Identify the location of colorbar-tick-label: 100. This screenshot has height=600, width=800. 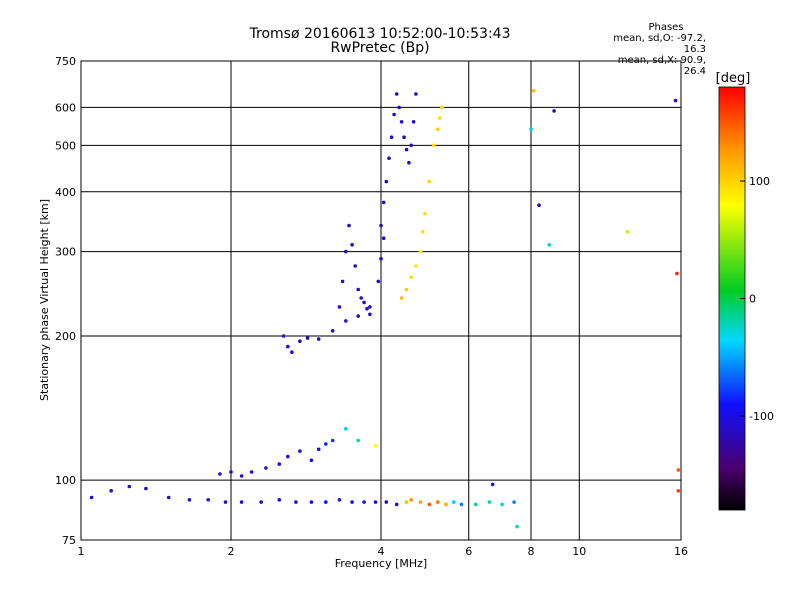
(759, 181).